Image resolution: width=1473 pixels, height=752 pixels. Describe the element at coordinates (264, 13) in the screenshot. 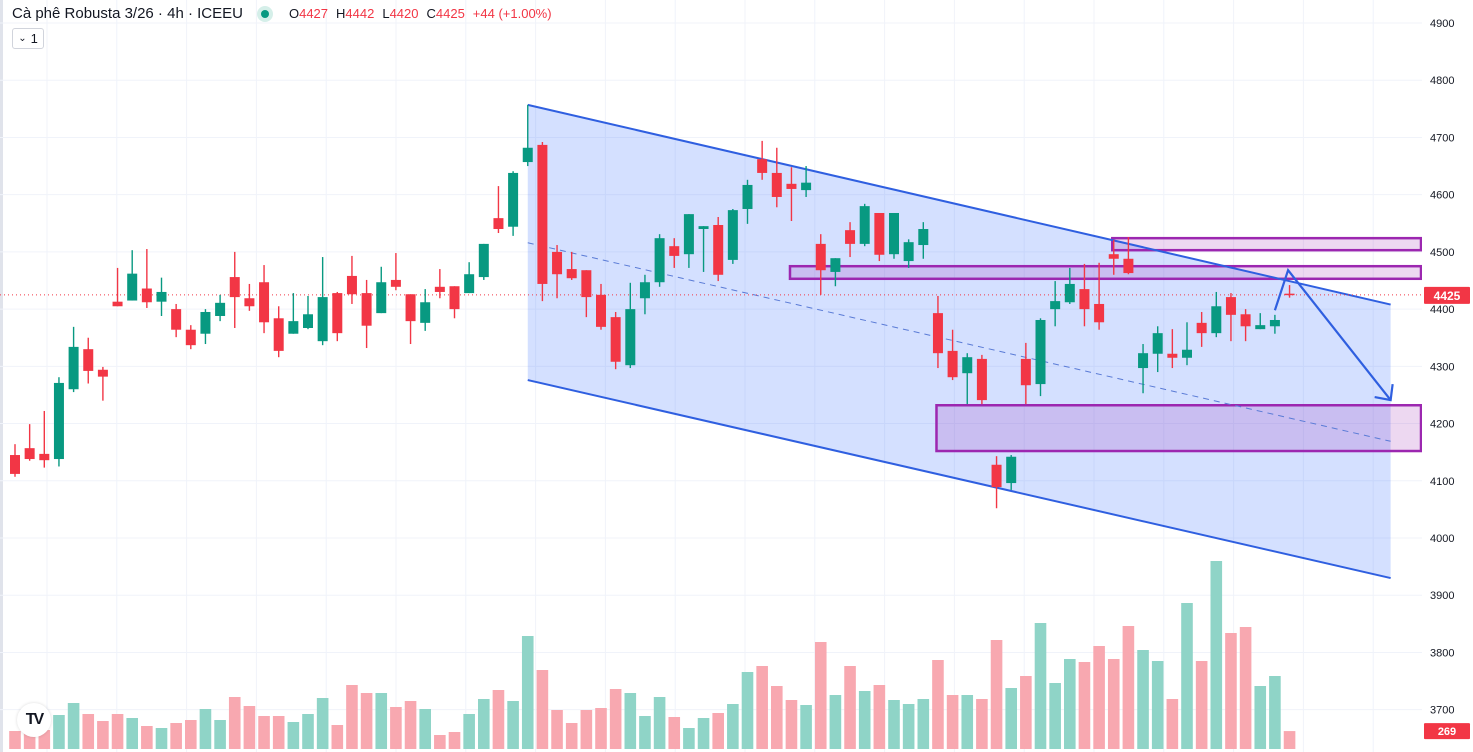

I see `market-status-icon` at that location.